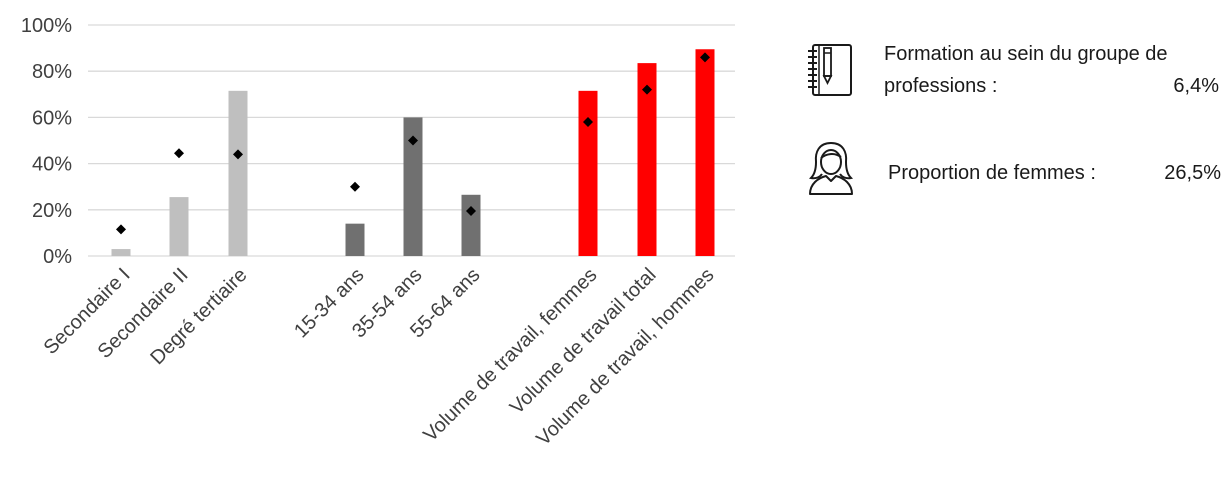 The height and width of the screenshot is (485, 1225). What do you see at coordinates (57, 257) in the screenshot?
I see `y-tick-label: 0%` at bounding box center [57, 257].